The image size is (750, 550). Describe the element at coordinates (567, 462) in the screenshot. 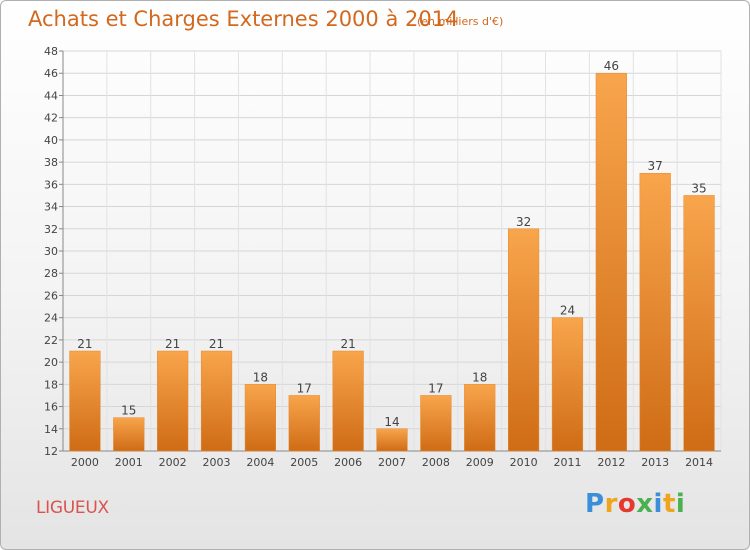

I see `x-tick-label: 2011` at that location.